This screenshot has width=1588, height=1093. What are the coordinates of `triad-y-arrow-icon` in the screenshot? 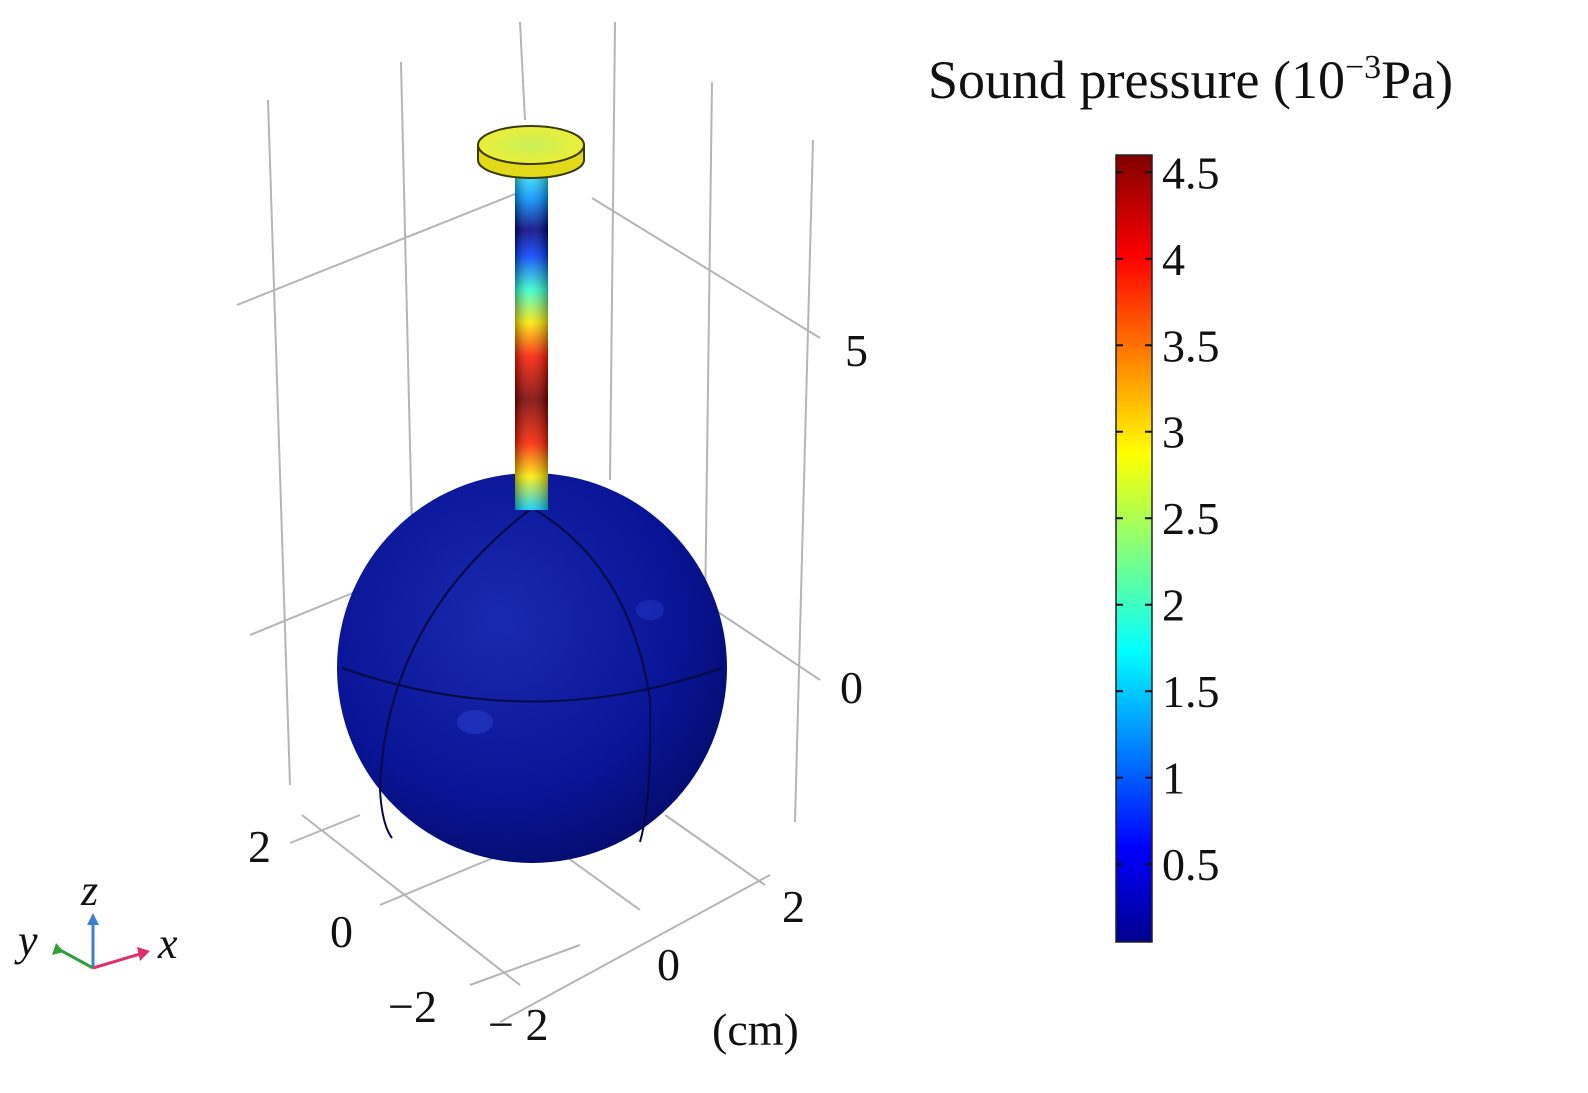 It's located at (58, 949).